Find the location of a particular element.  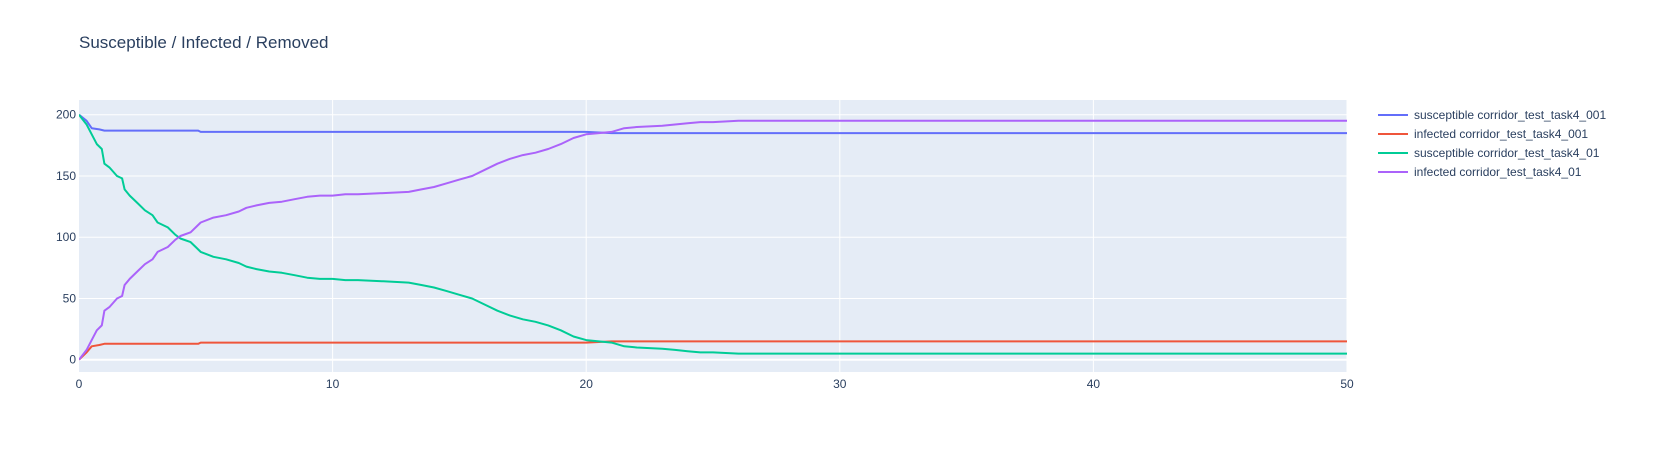

legend-item: susceptible corridor_test_task4_001 is located at coordinates (1492, 115).